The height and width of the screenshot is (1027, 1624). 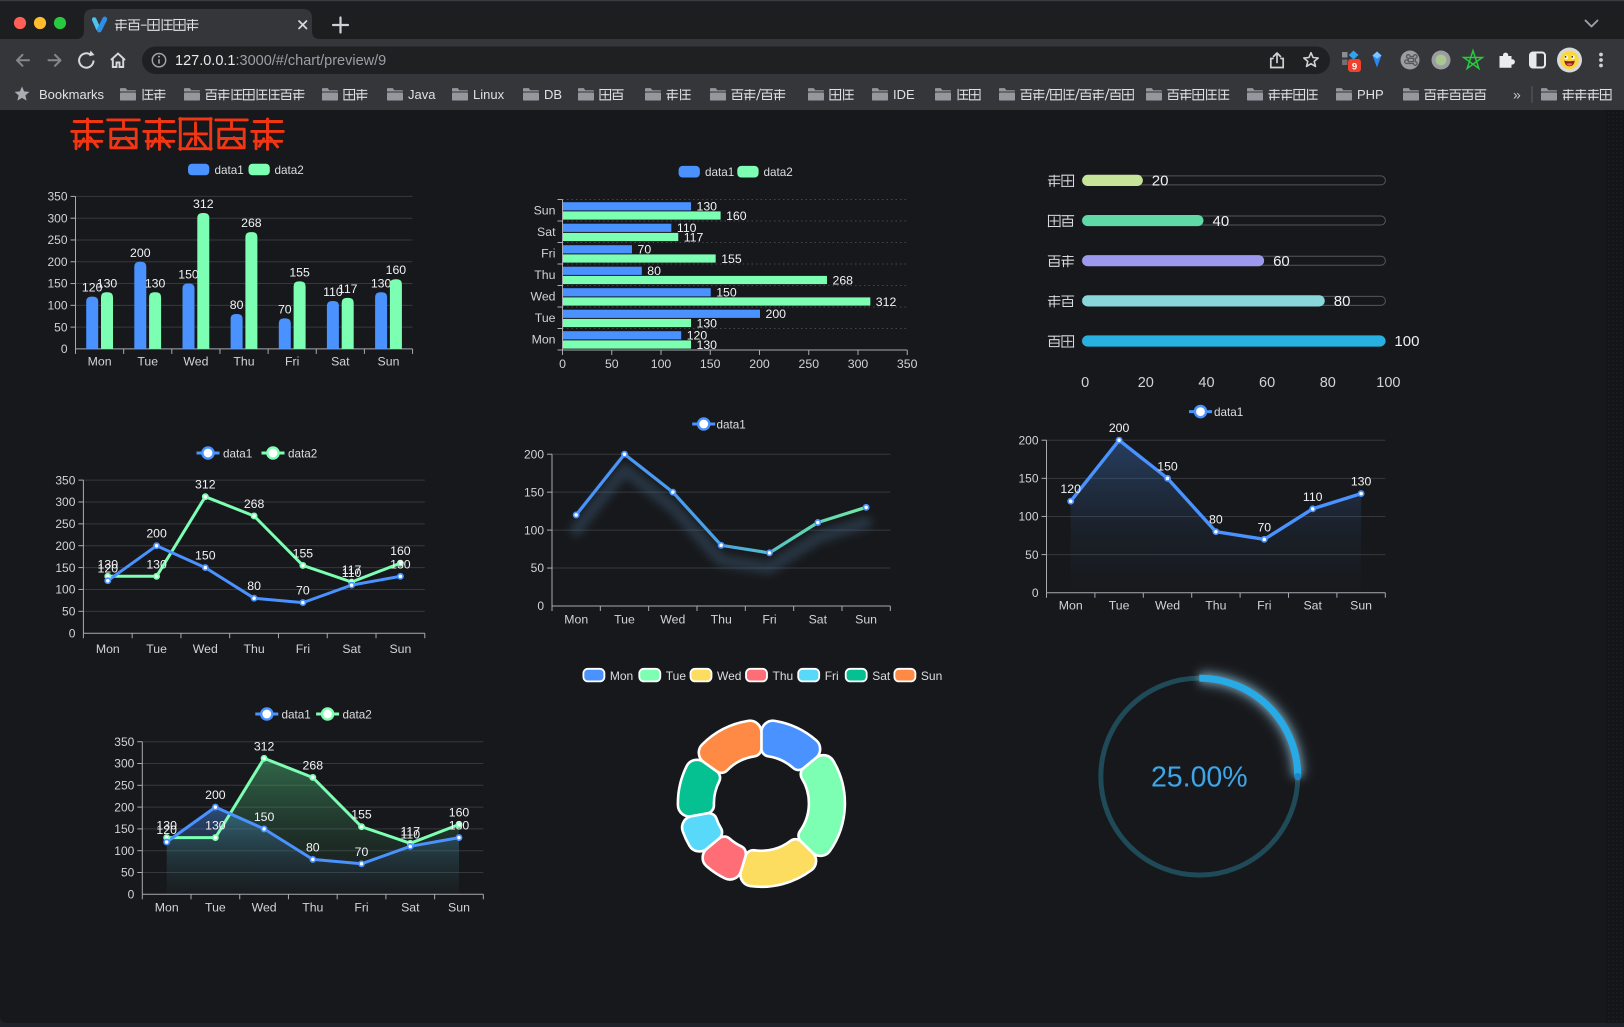 I want to click on svg-text: 250, so click(x=124, y=786).